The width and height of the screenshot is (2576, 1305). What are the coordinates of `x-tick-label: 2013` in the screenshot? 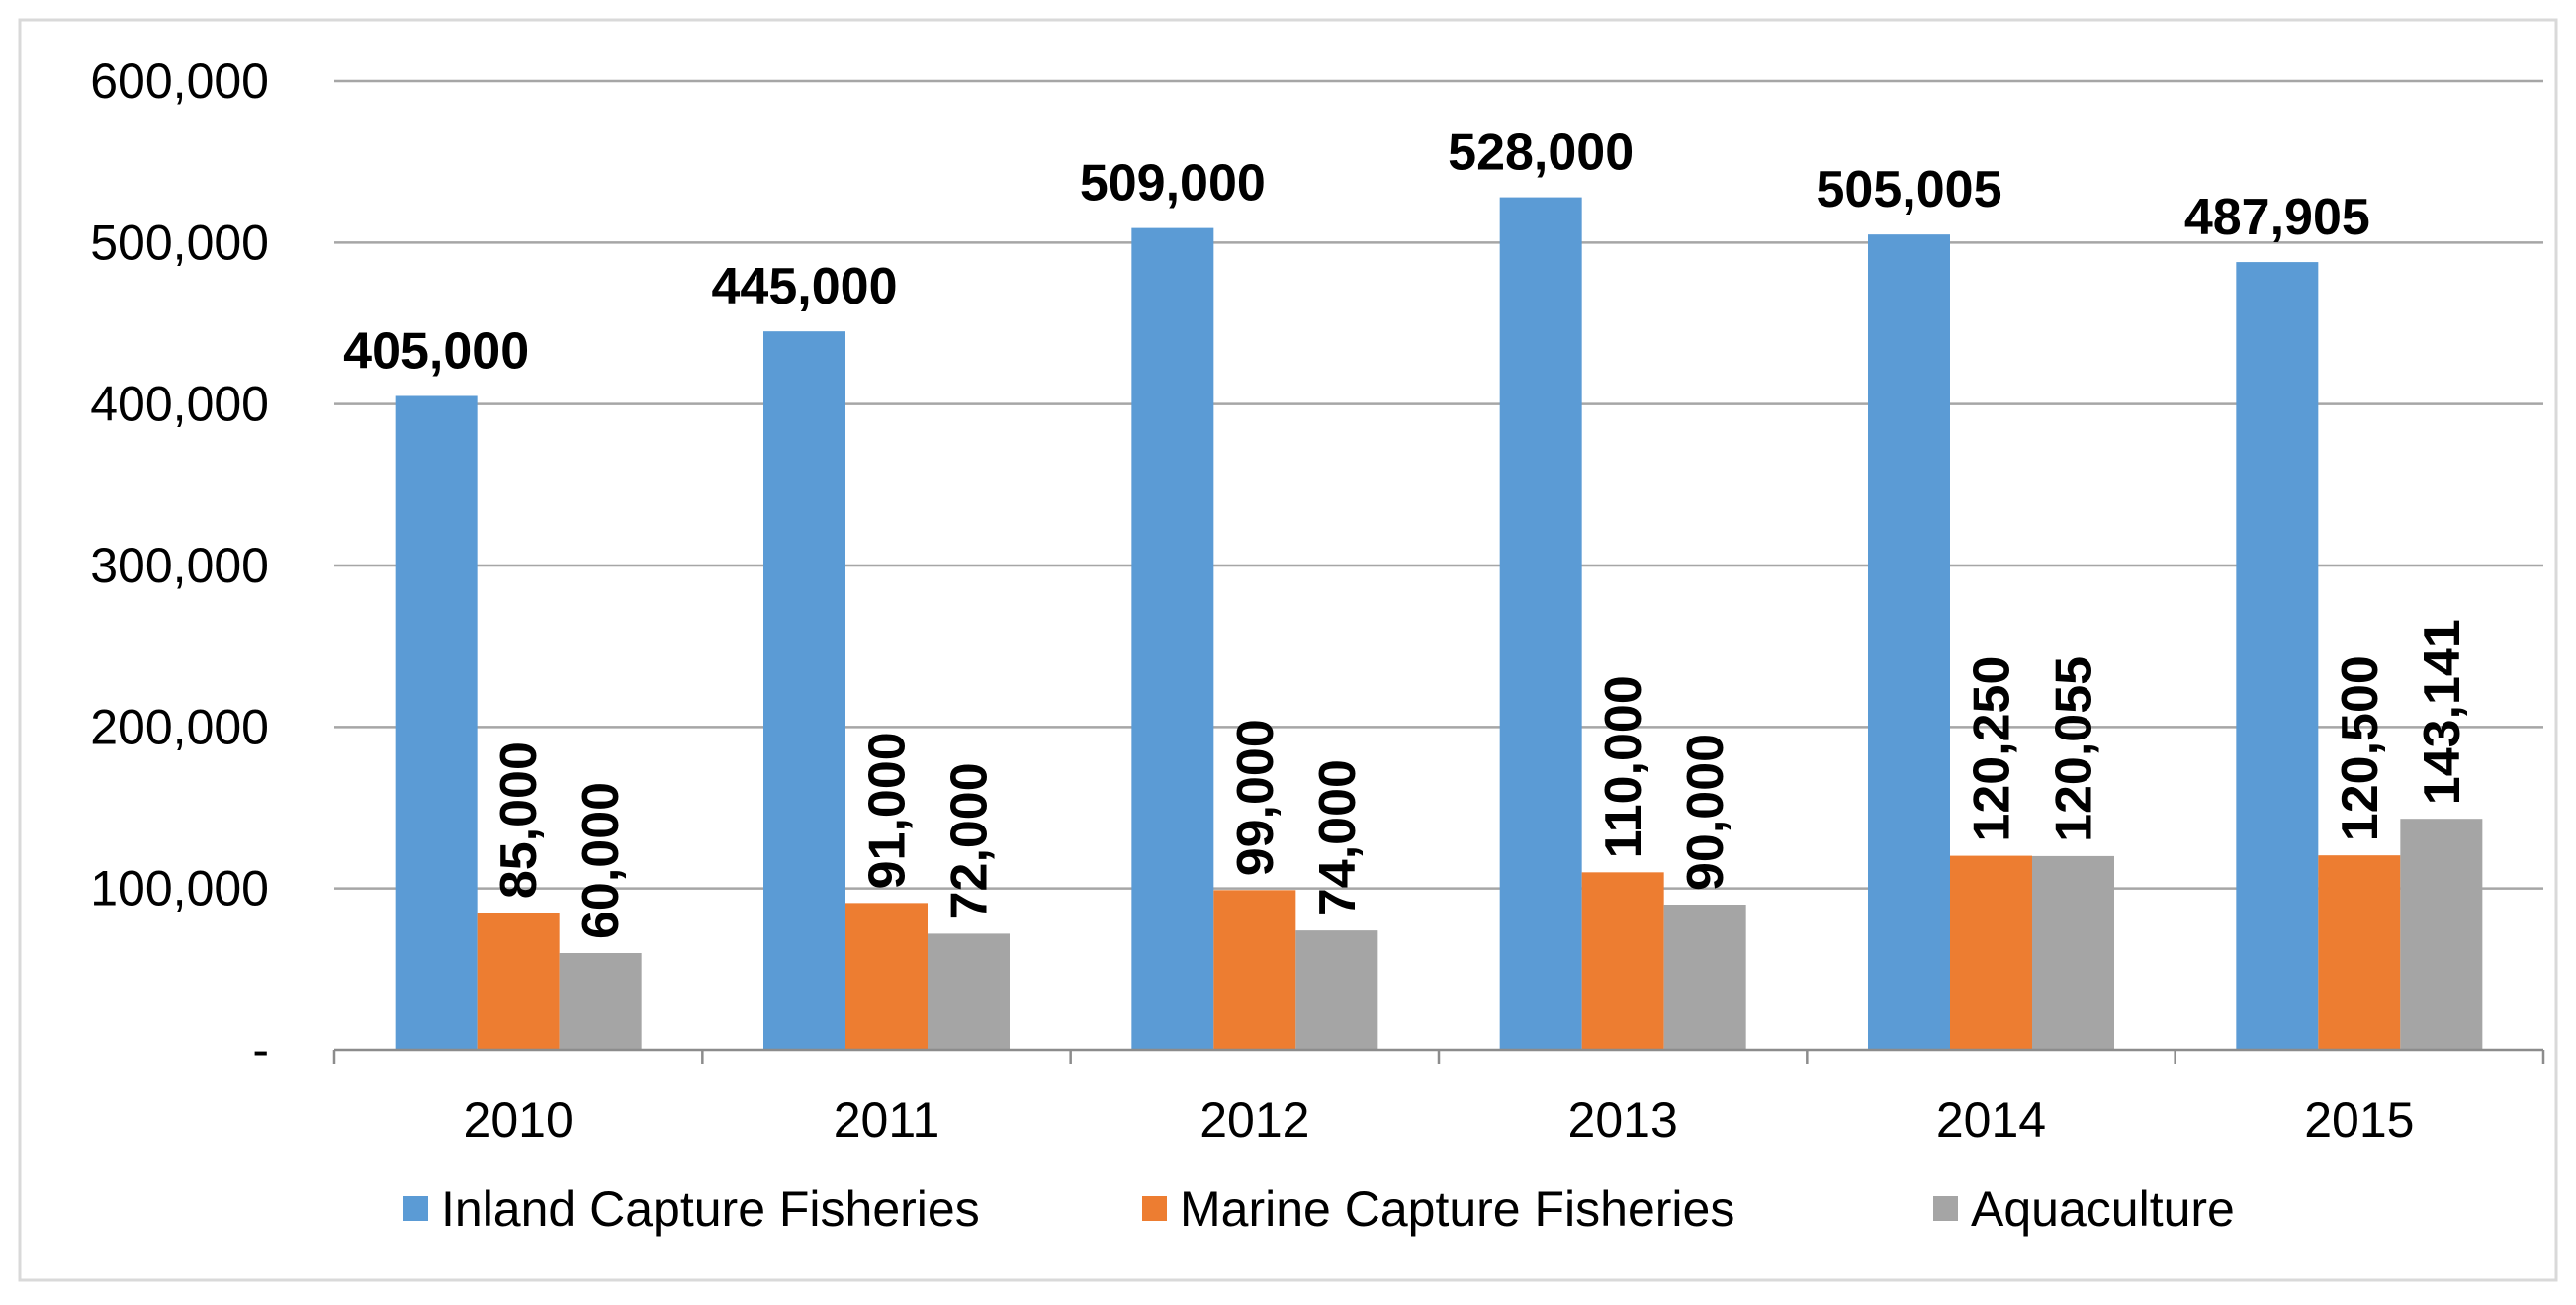 It's located at (1623, 1120).